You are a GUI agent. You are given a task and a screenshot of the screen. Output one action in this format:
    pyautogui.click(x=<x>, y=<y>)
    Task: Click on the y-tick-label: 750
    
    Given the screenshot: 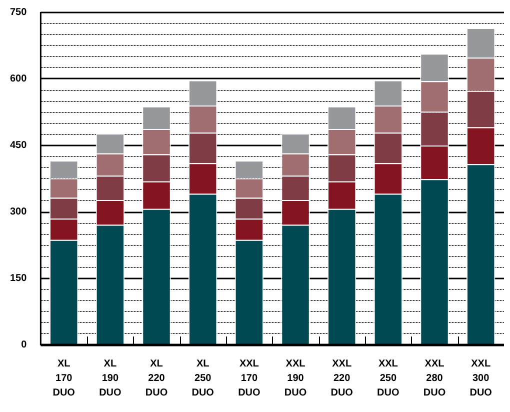 What is the action you would take?
    pyautogui.click(x=19, y=12)
    